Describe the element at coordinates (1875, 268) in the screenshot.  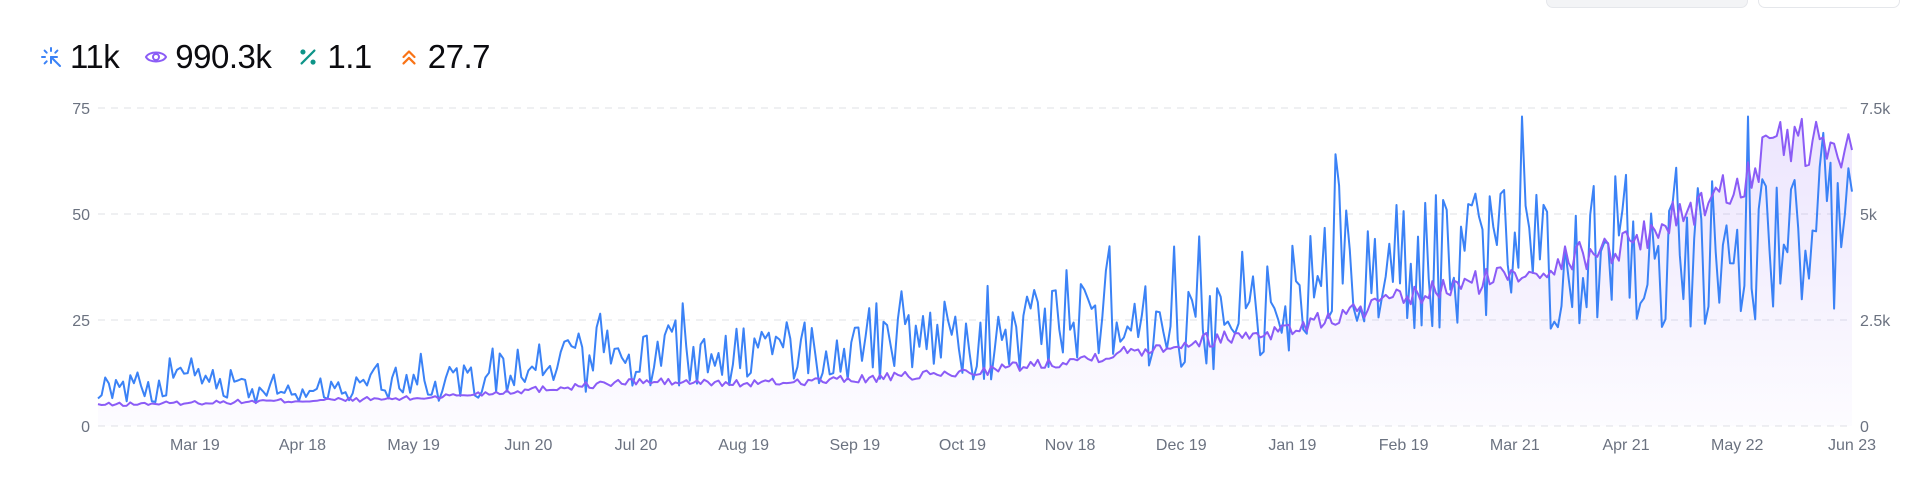
I see `right-y-axis: 0 2.5k 5k 7.5k` at that location.